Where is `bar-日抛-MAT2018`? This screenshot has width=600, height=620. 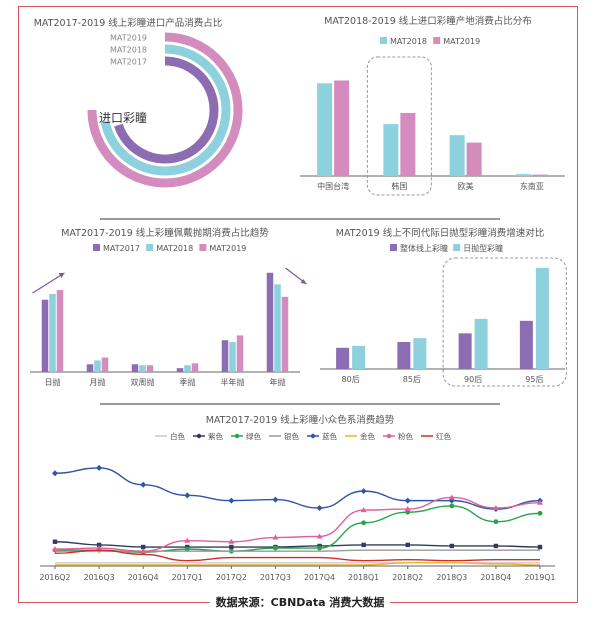
bar-日抛-MAT2018 is located at coordinates (52, 332).